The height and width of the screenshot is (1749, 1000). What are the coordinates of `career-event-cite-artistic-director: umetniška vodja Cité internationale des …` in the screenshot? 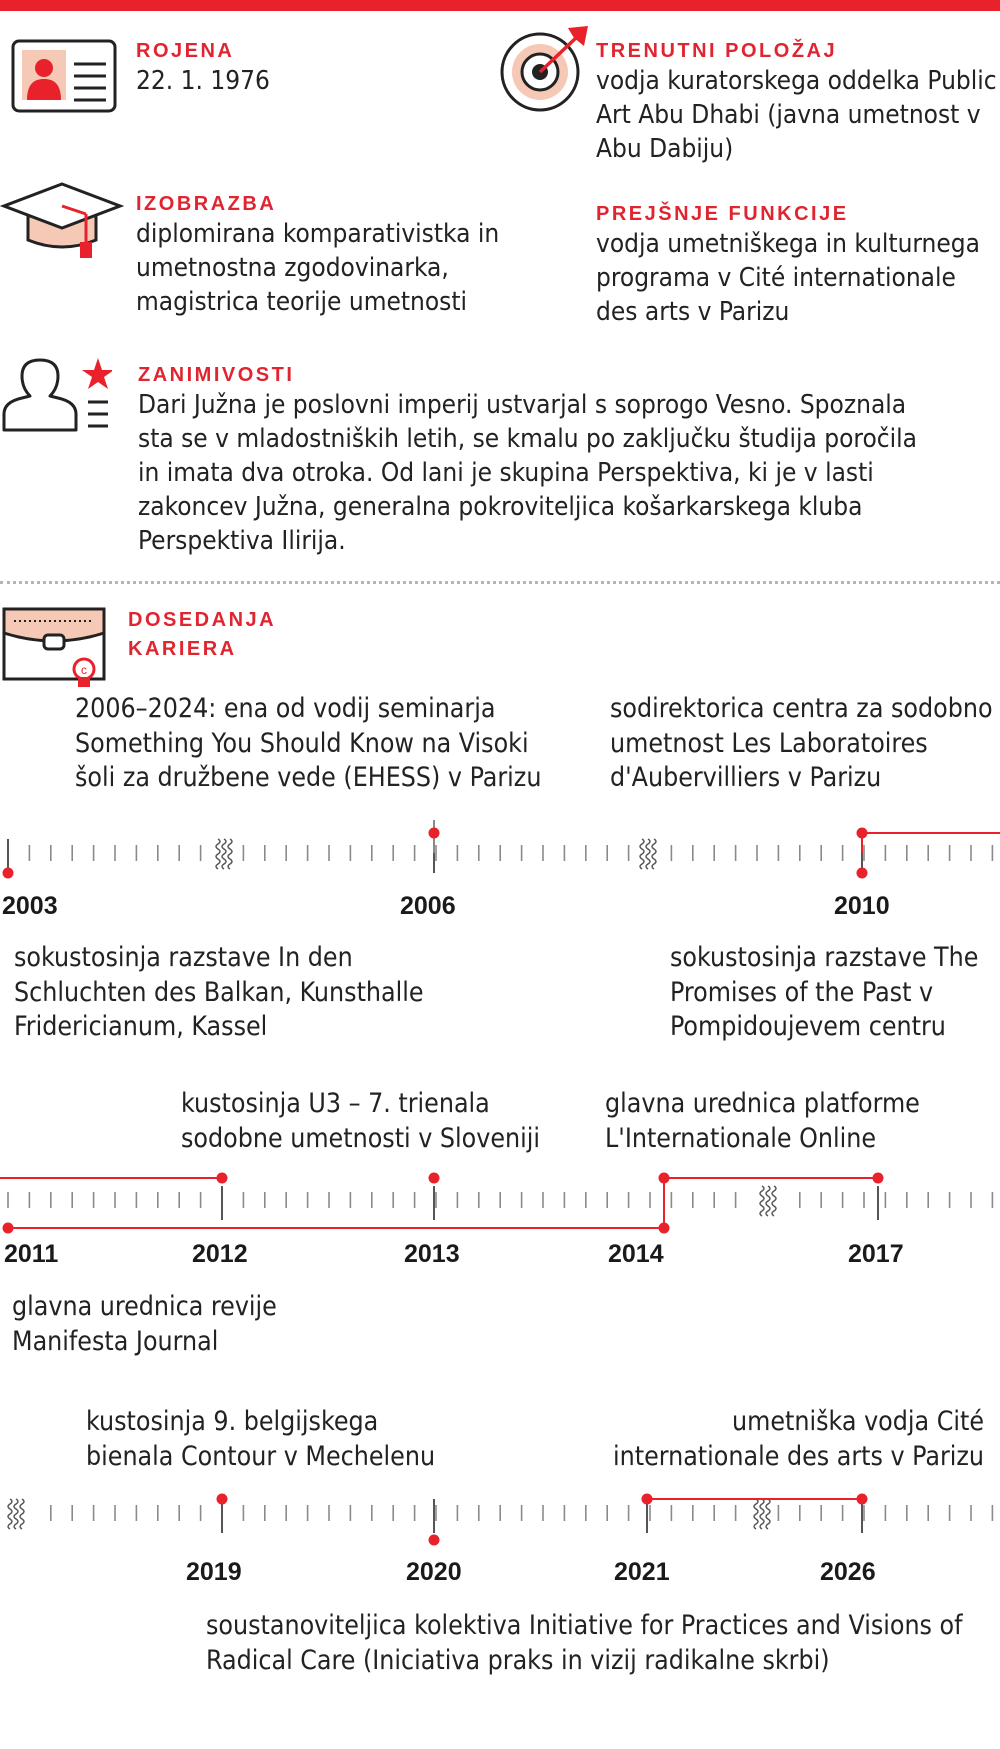 It's located at (798, 1439).